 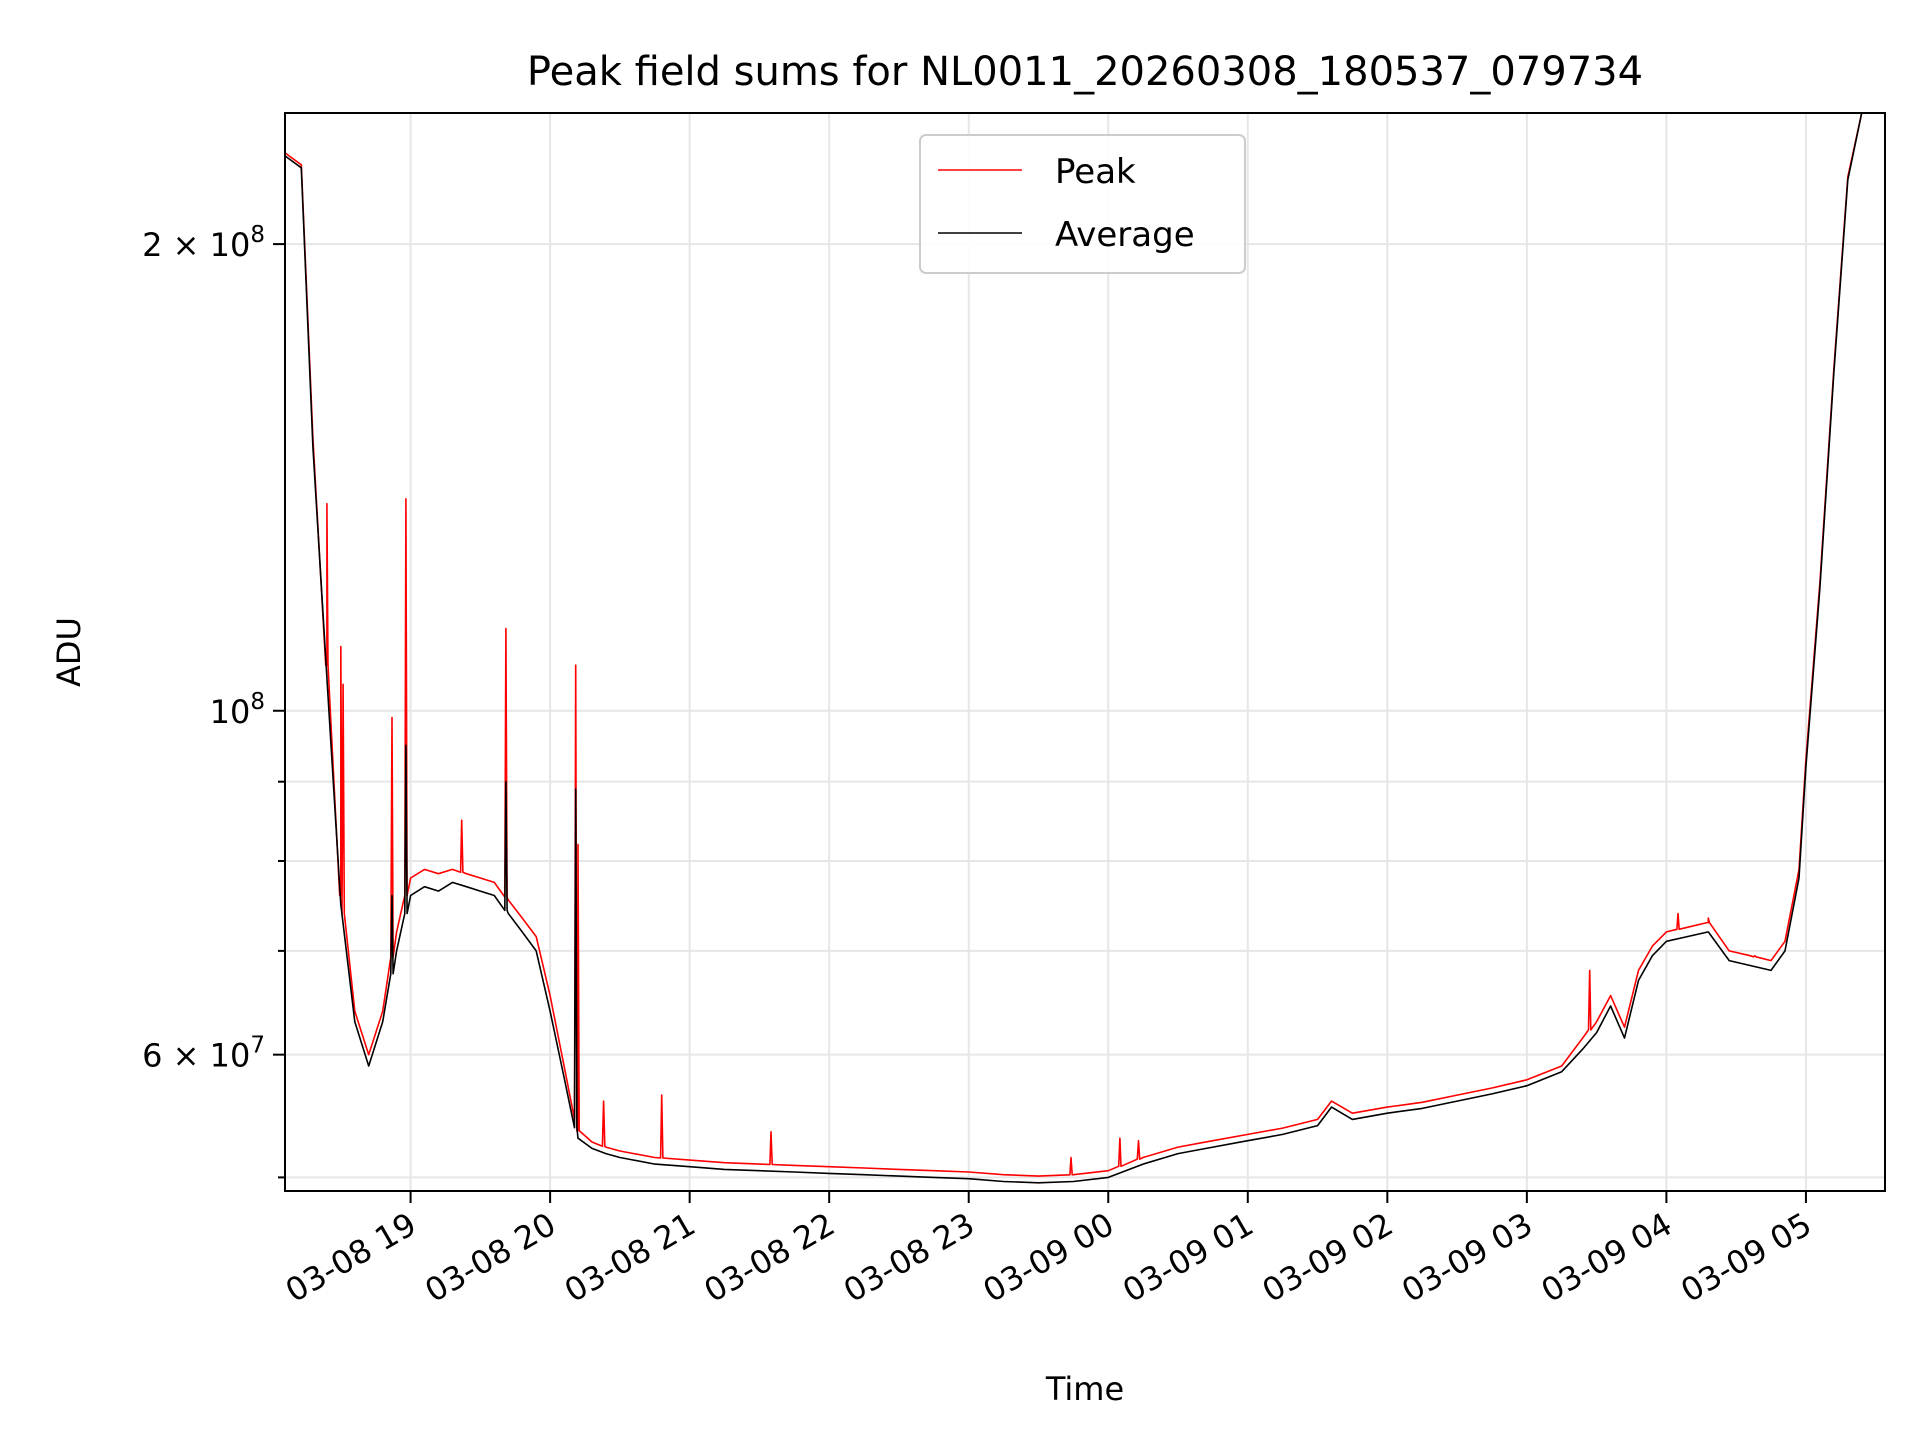 What do you see at coordinates (1095, 172) in the screenshot?
I see `legend-label-peak: Peak` at bounding box center [1095, 172].